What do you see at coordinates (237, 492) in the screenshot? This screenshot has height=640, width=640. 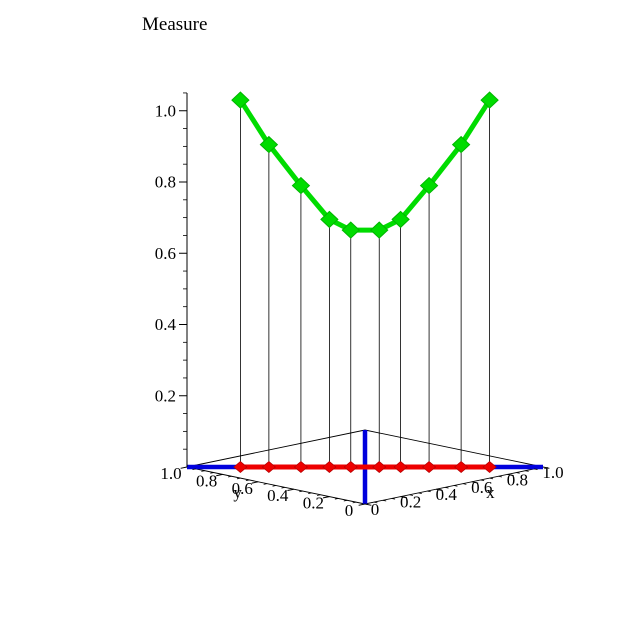 I see `y-axis-label: y` at bounding box center [237, 492].